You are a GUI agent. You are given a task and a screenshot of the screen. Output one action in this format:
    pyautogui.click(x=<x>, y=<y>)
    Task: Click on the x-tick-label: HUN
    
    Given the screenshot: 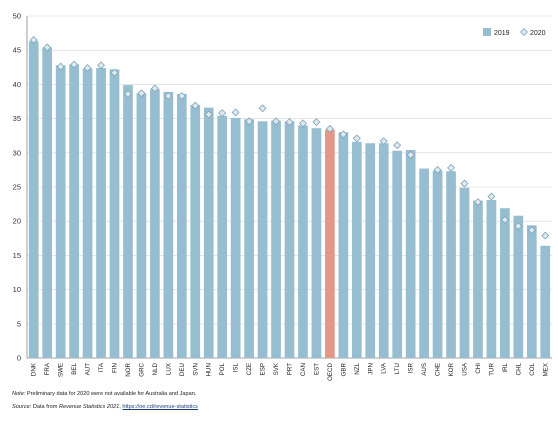 What is the action you would take?
    pyautogui.click(x=209, y=369)
    